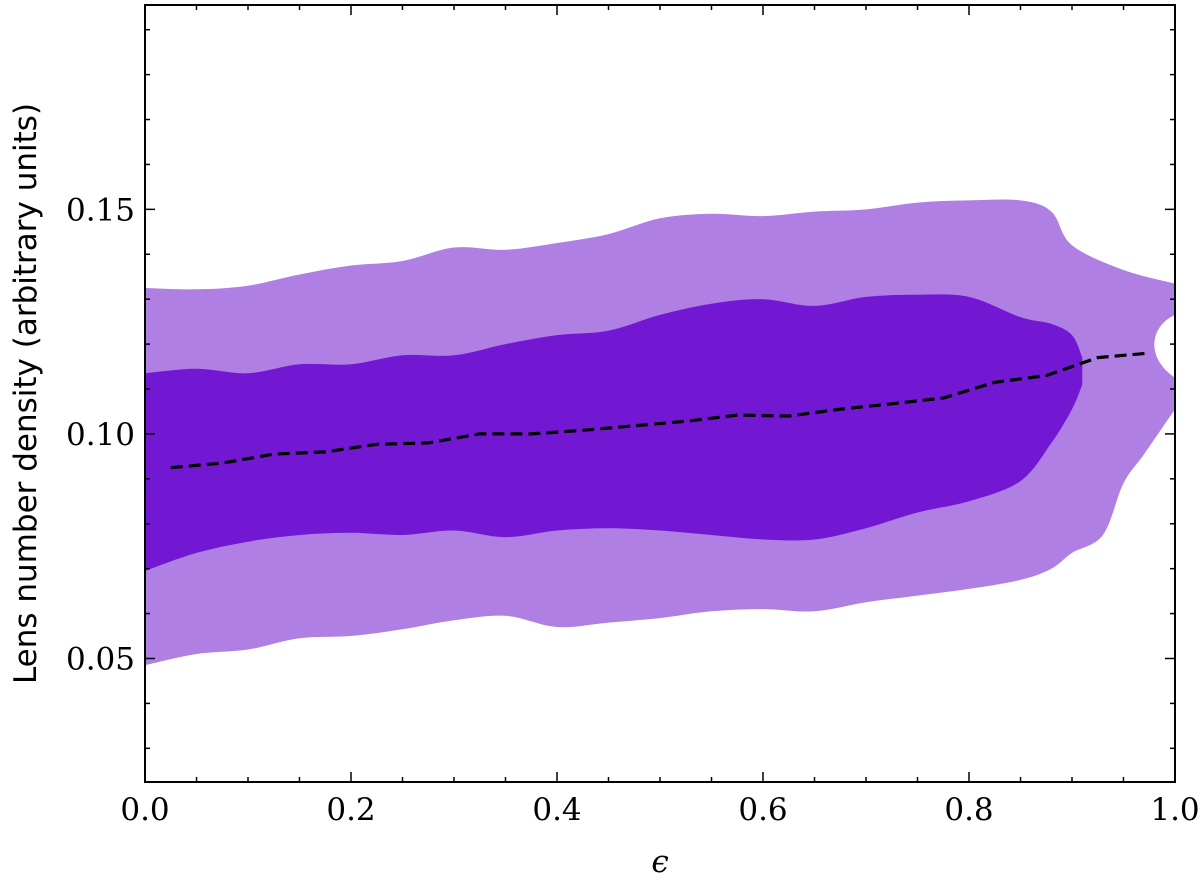  Describe the element at coordinates (350, 810) in the screenshot. I see `x-tick-label: 0.2` at that location.